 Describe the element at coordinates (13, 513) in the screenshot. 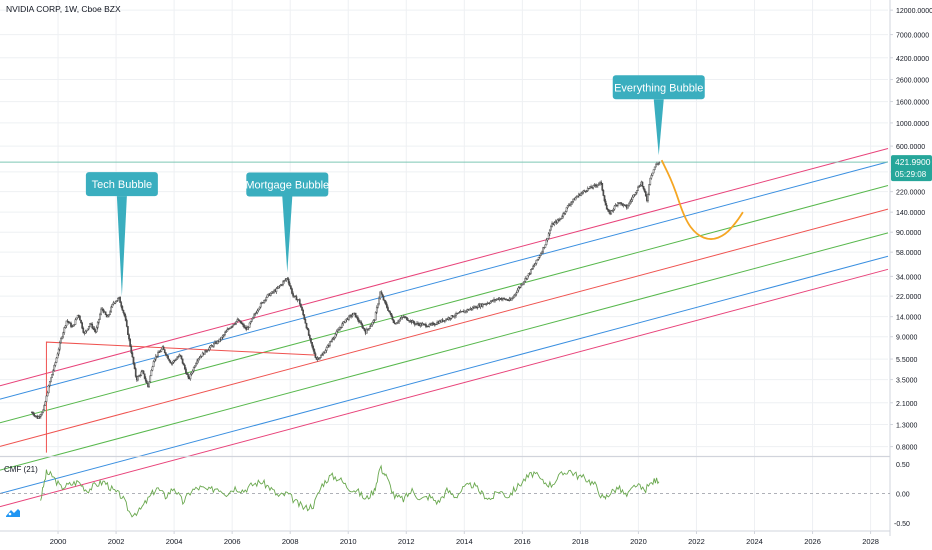

I see `tradingview-logo-icon` at that location.